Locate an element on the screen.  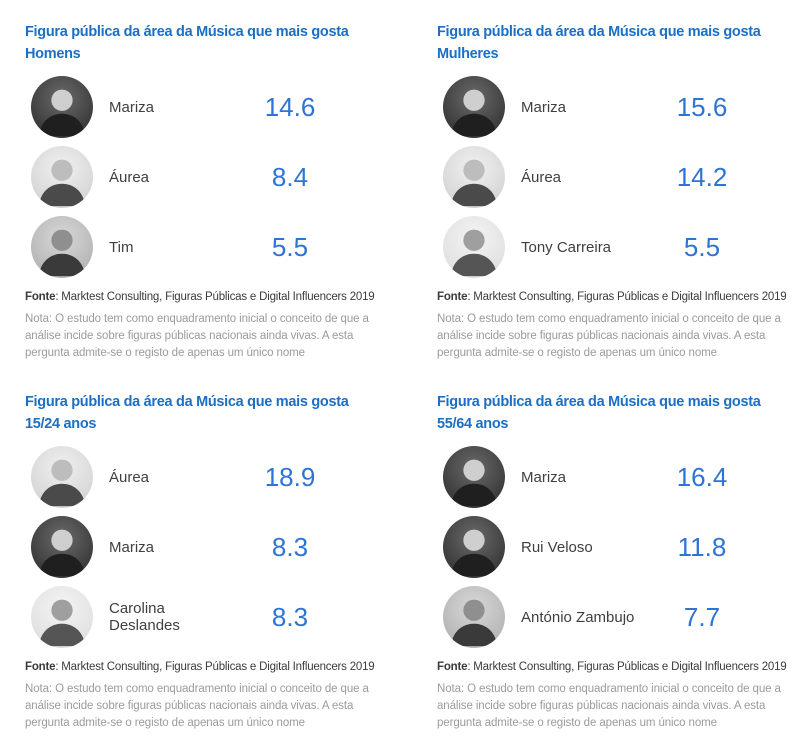
ranking-row: Tim 5.5 is located at coordinates (200, 247).